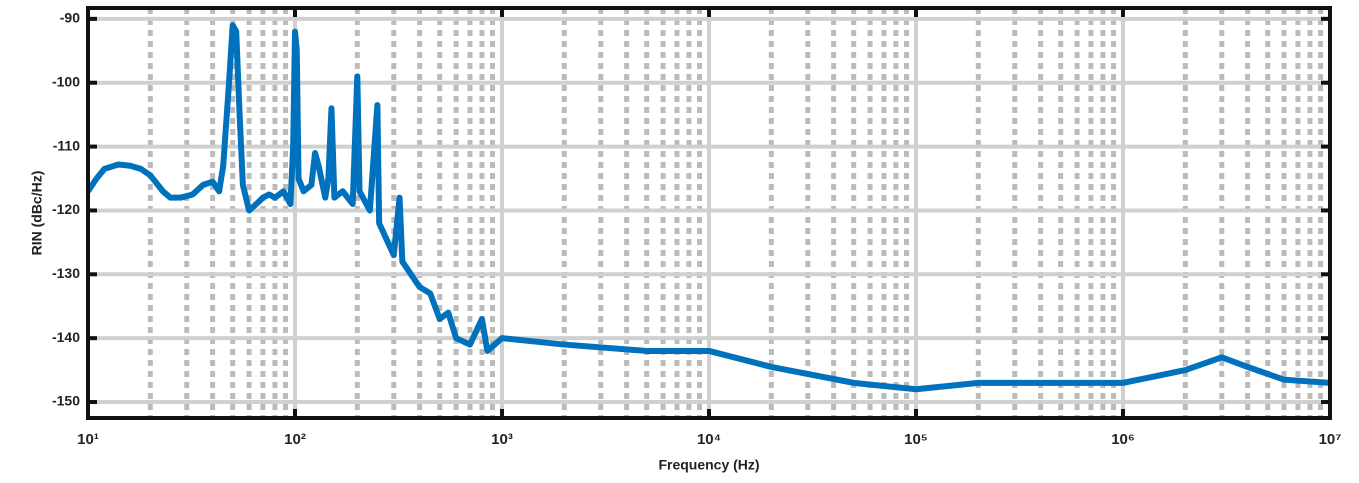  I want to click on y-tick-label: -90, so click(70, 18).